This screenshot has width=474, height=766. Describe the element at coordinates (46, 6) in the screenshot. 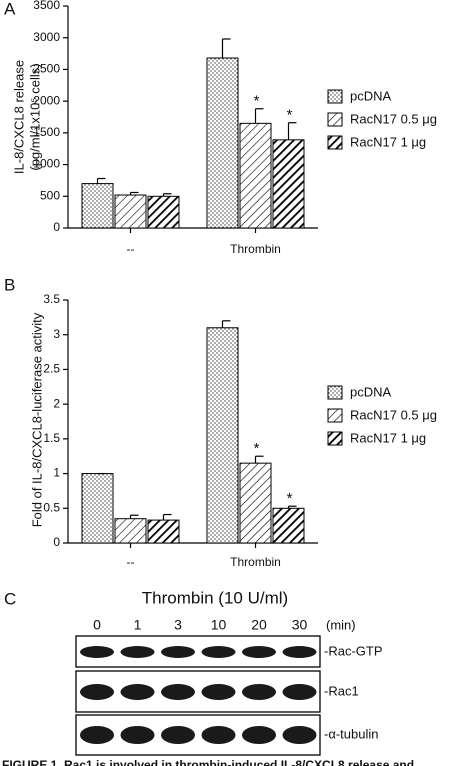

I see `y-tick-label: 3500` at that location.